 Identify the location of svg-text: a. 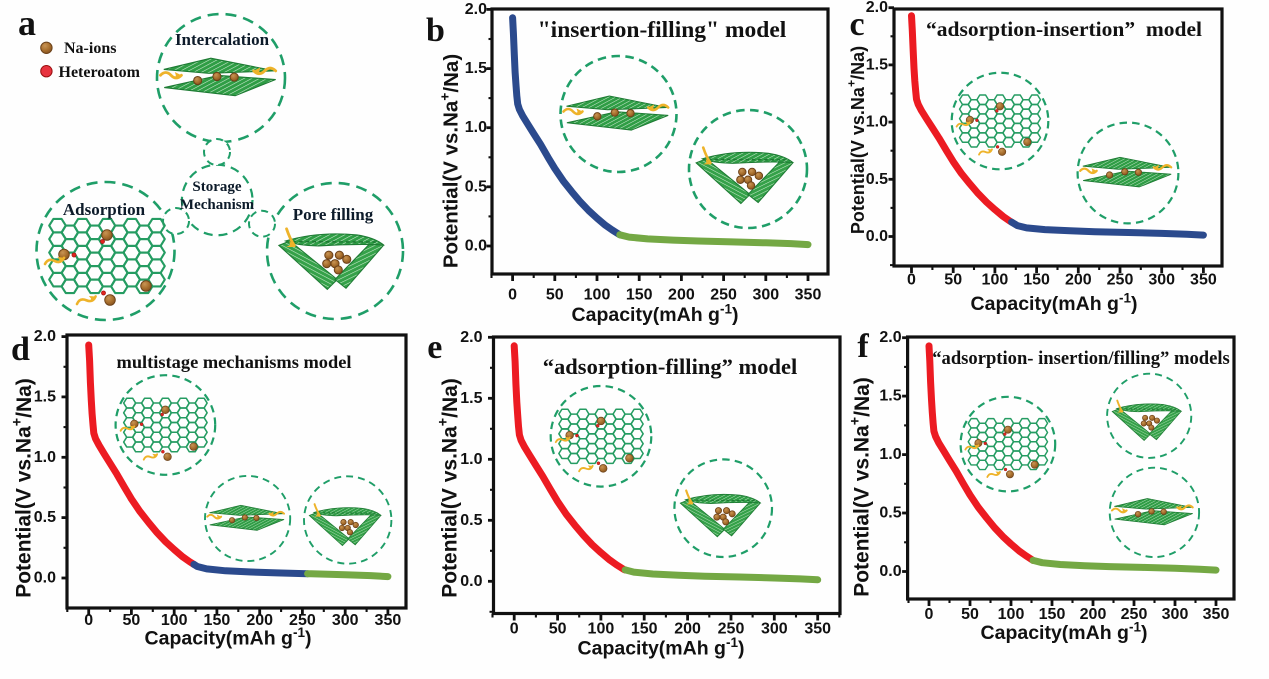
(27, 23).